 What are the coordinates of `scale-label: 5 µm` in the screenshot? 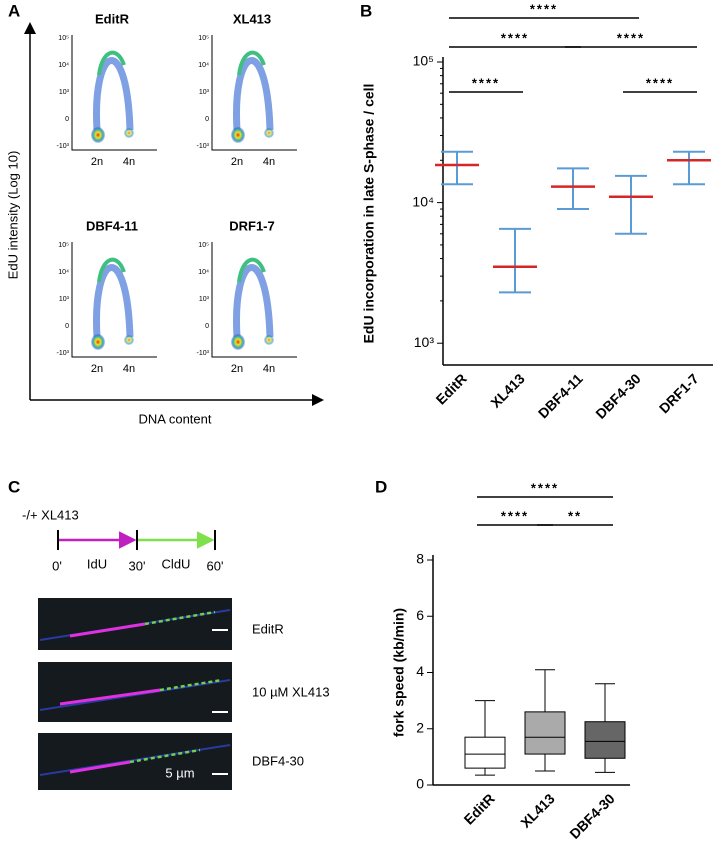 It's located at (179, 772).